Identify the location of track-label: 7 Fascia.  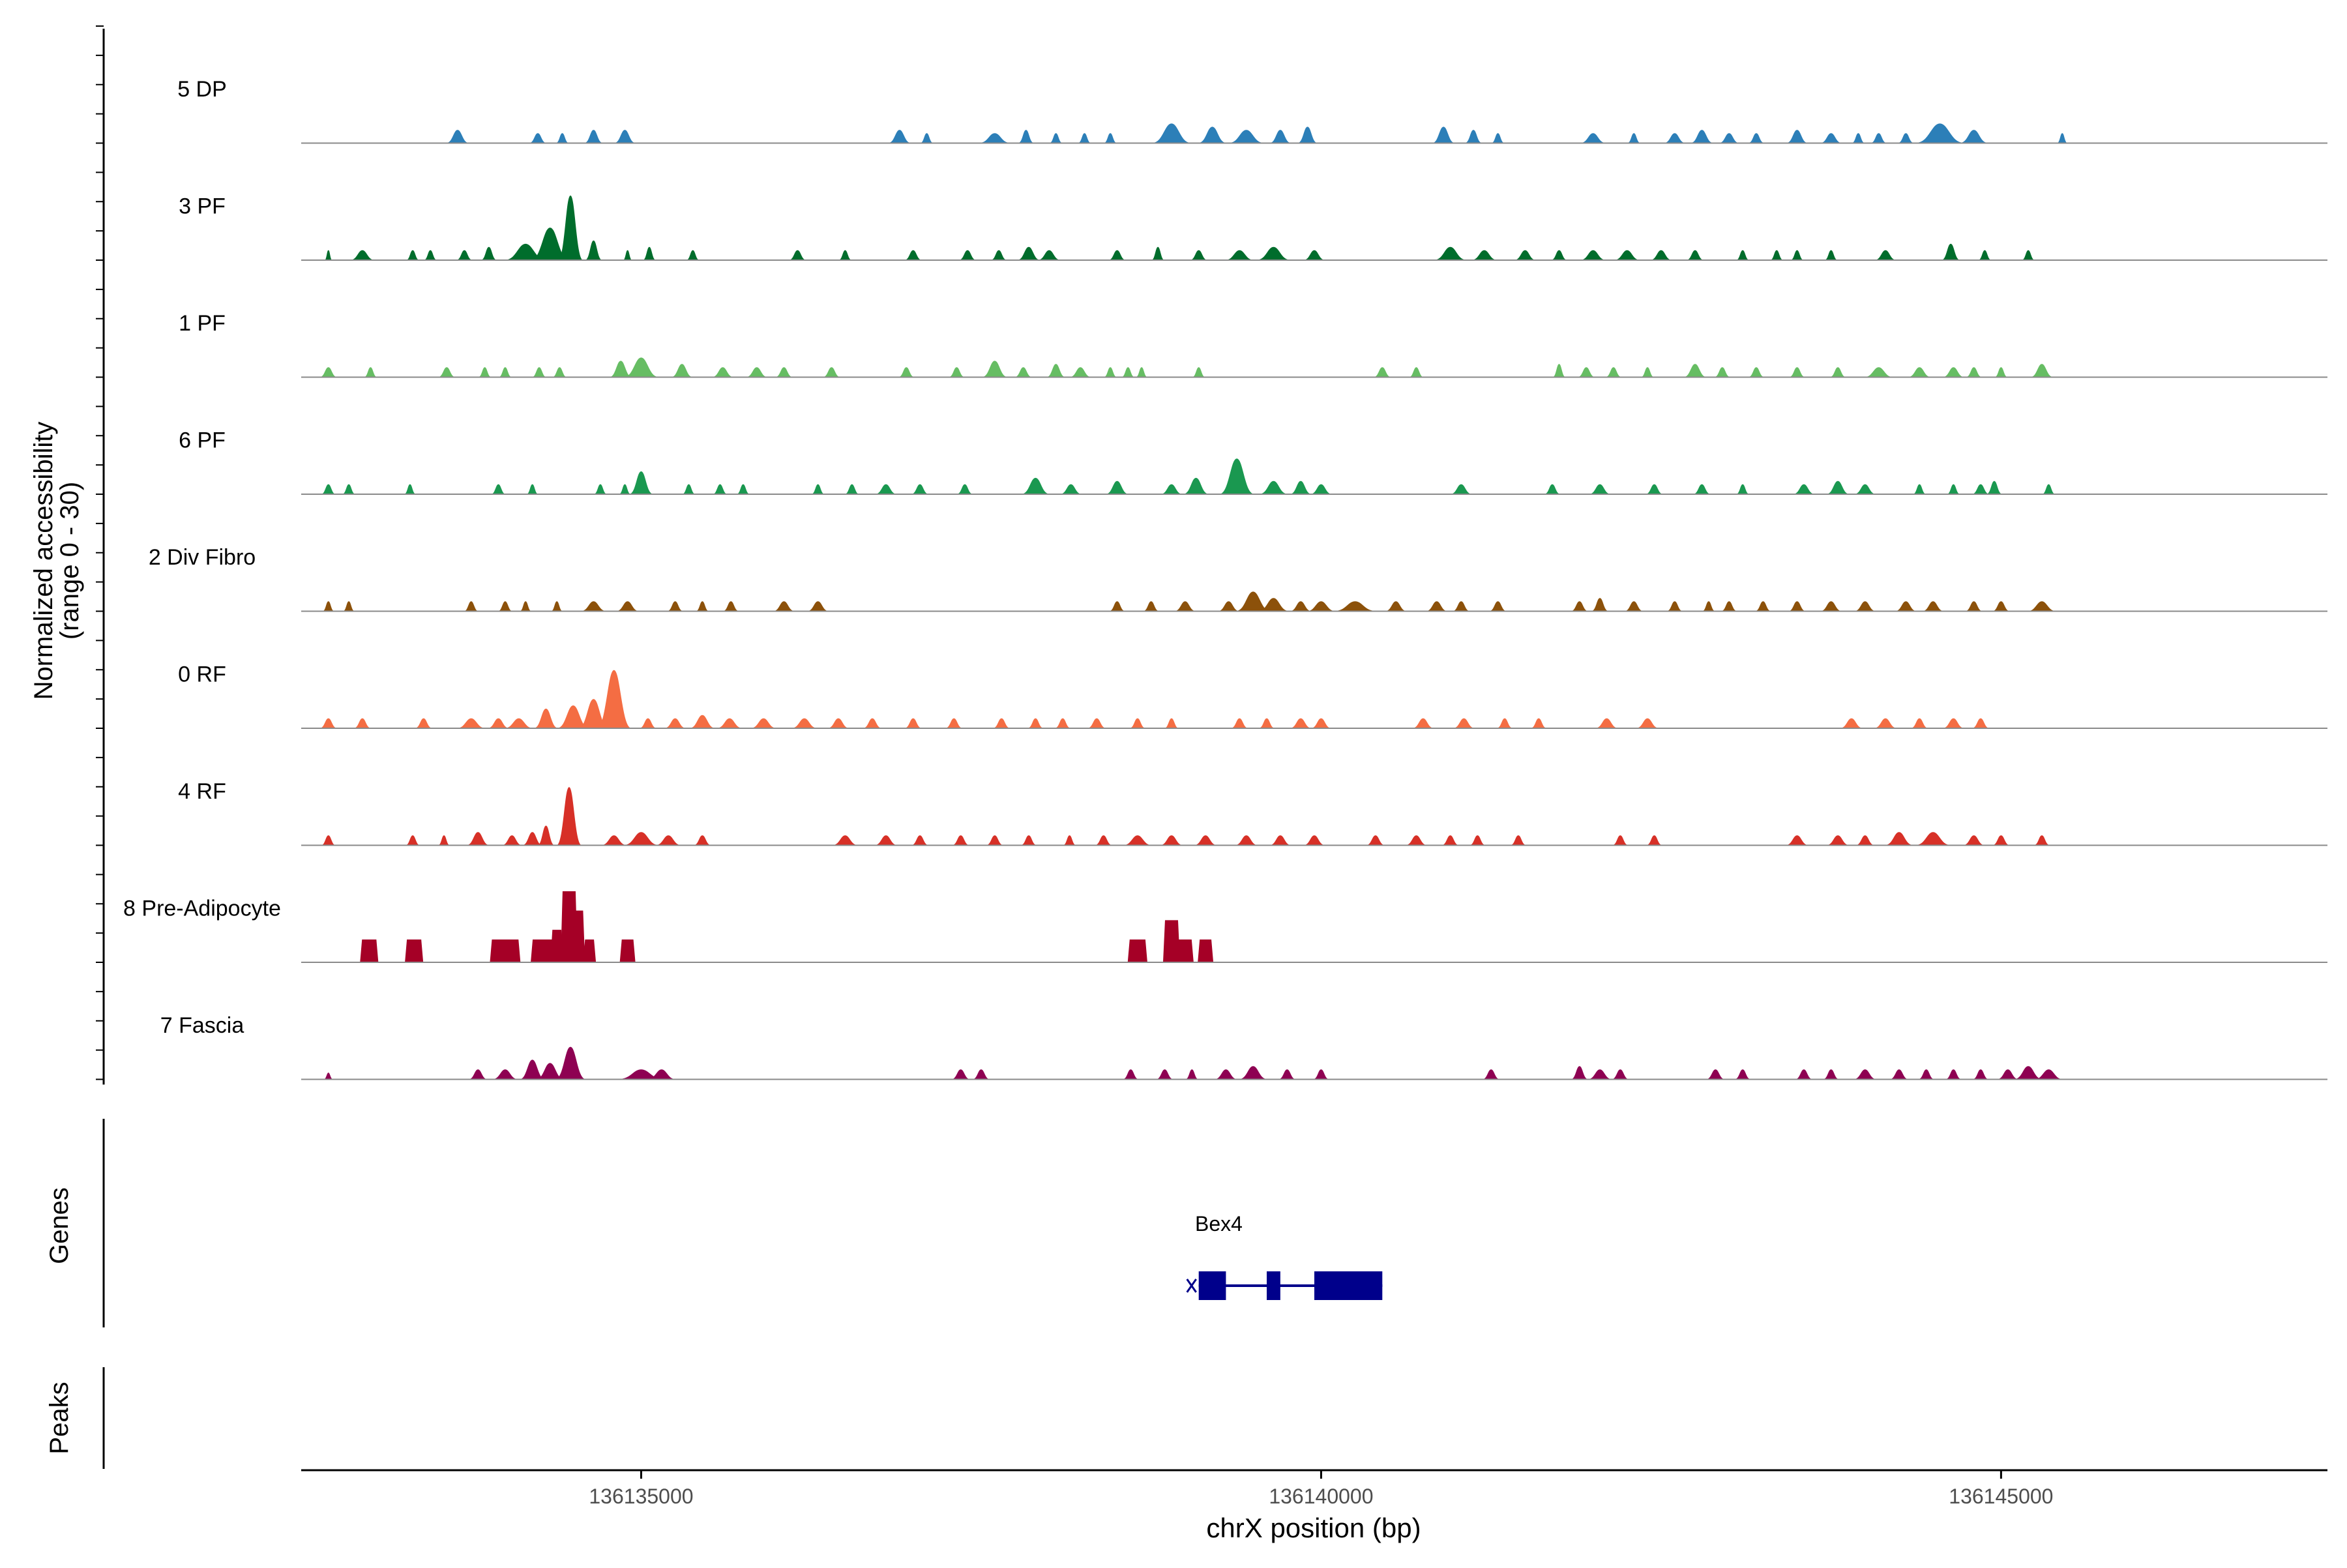
(202, 1026).